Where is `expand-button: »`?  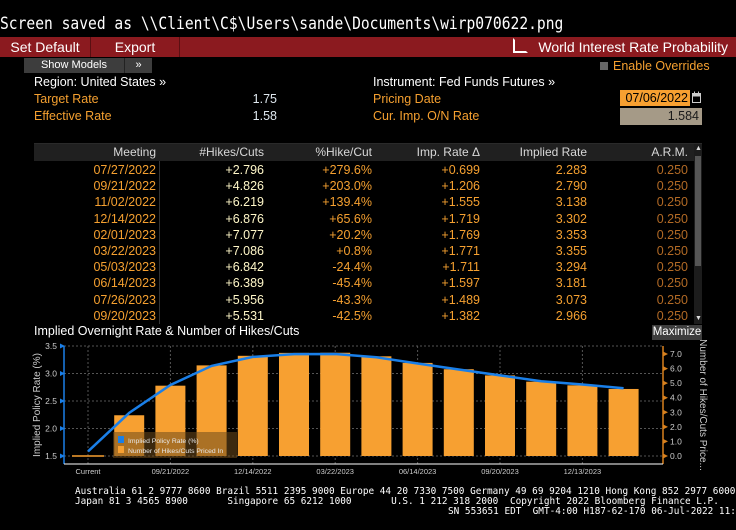 expand-button: » is located at coordinates (138, 65).